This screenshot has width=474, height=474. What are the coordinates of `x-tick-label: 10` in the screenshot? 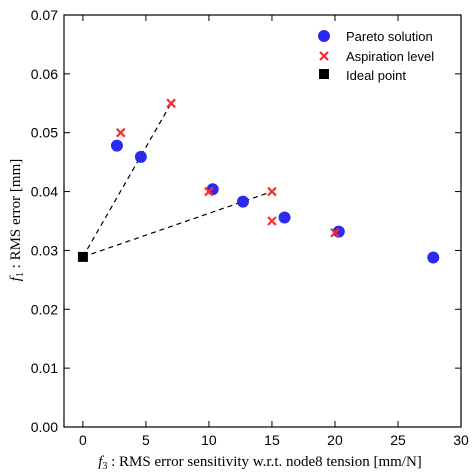 It's located at (209, 440).